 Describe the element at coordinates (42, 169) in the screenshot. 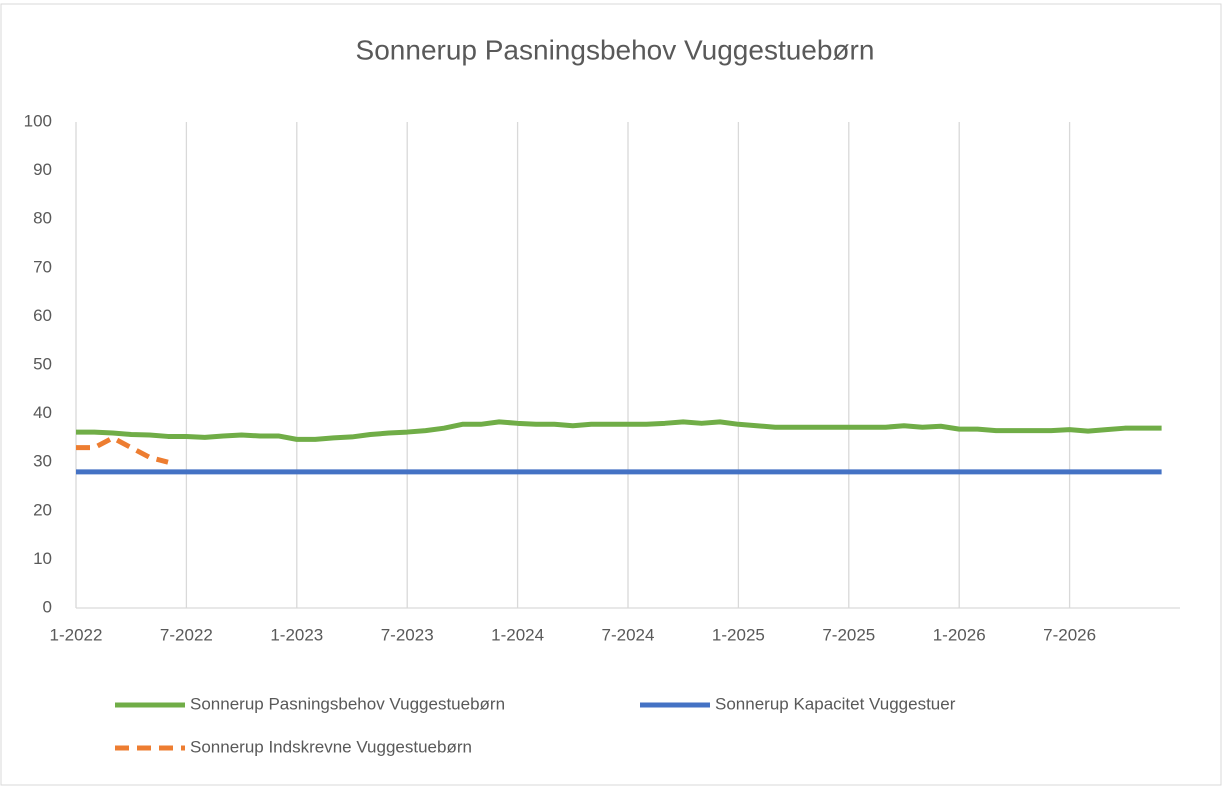

I see `y-tick-label: 90` at that location.